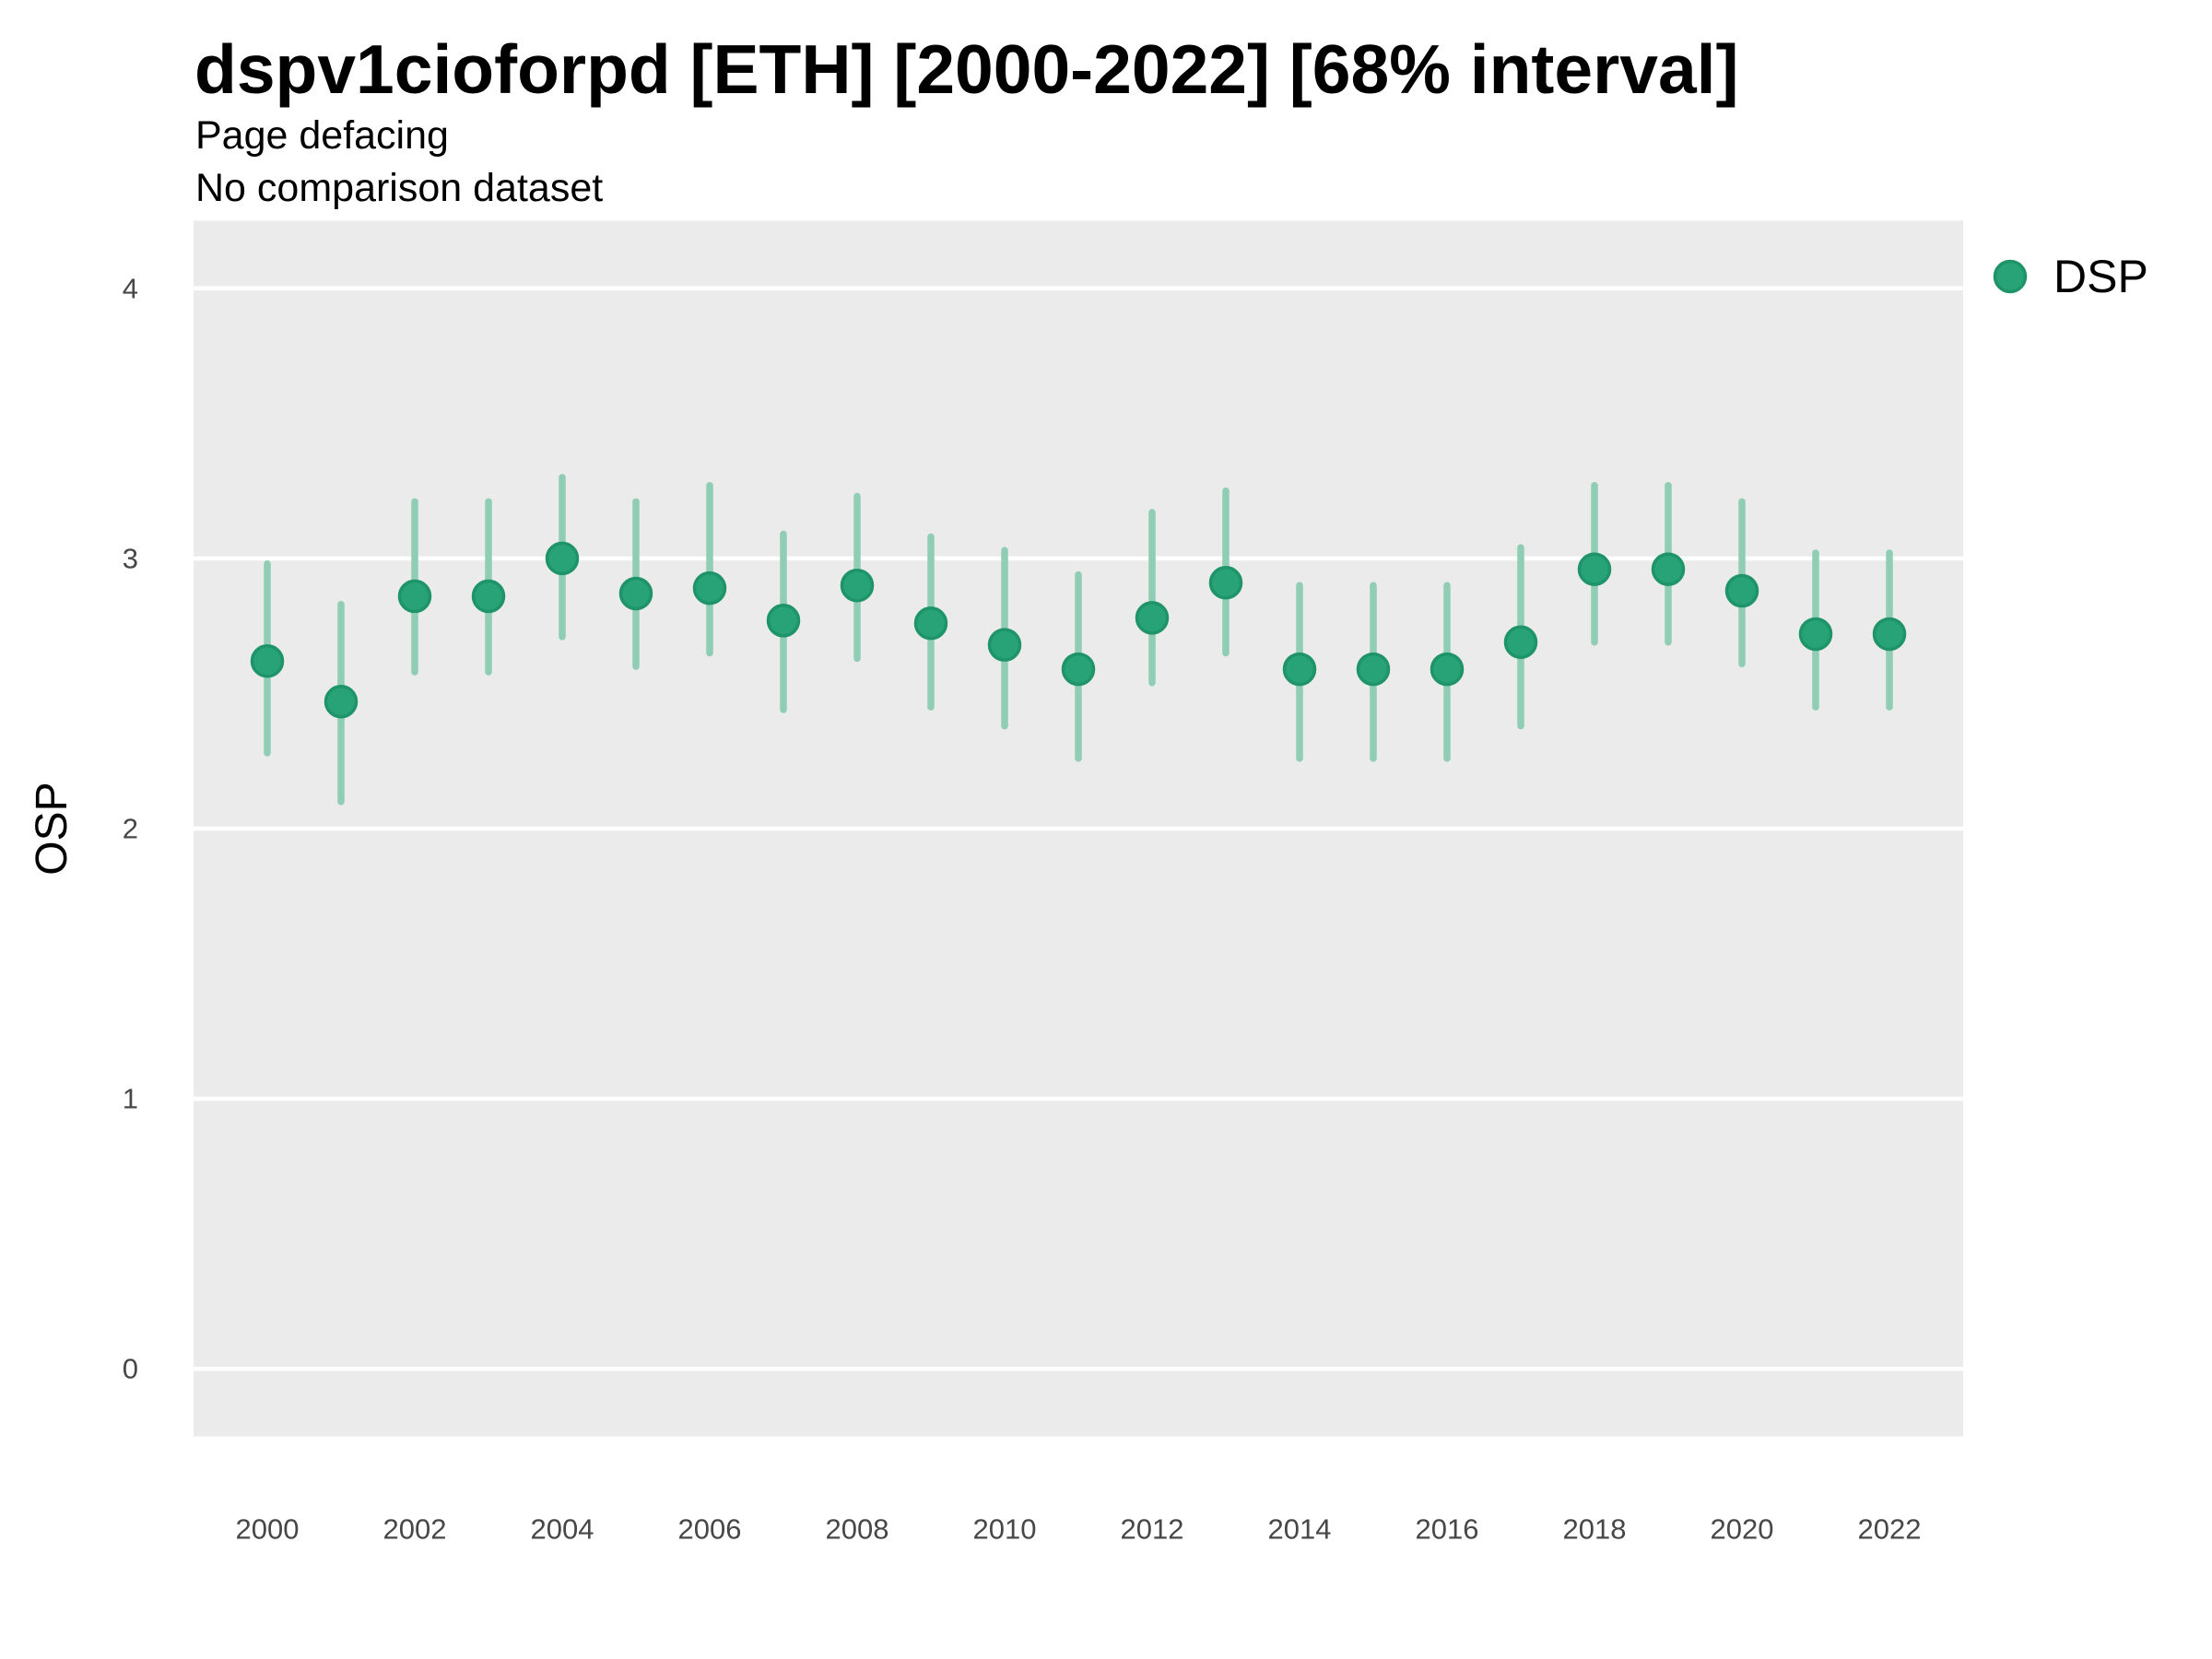 The width and height of the screenshot is (2212, 1659). I want to click on x-tick-label-2022: 2022, so click(1890, 1529).